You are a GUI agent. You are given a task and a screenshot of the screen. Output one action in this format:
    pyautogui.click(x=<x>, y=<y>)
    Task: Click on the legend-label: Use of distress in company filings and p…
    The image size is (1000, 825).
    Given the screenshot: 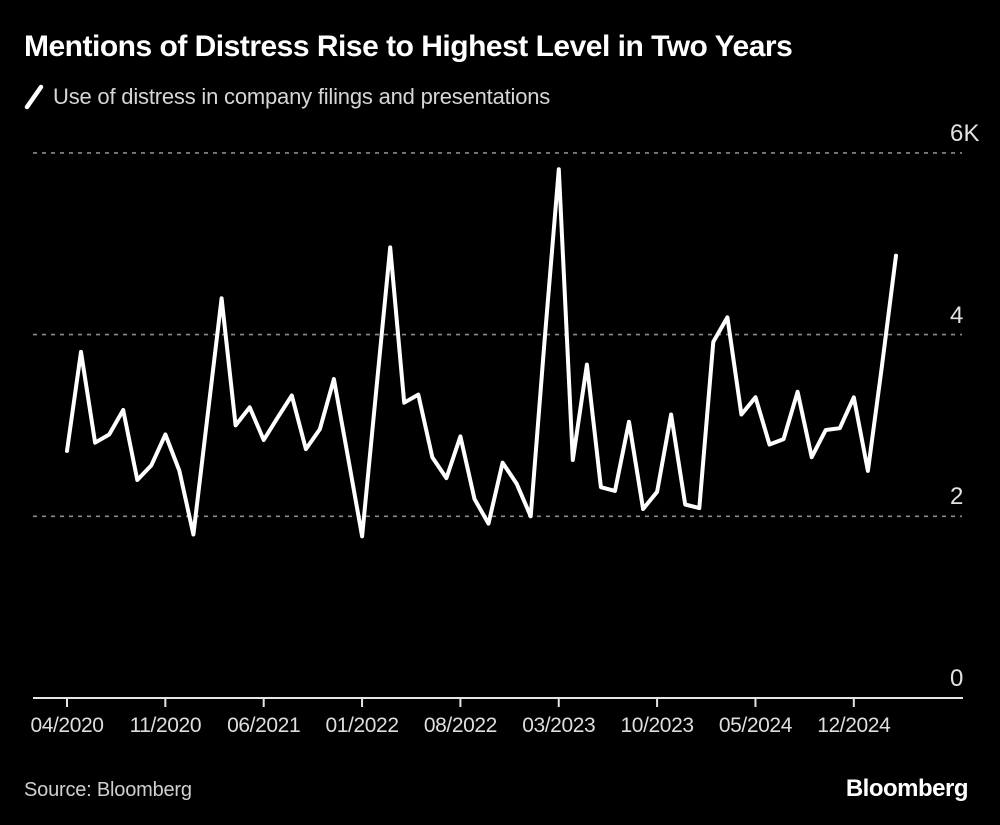 What is the action you would take?
    pyautogui.click(x=302, y=96)
    